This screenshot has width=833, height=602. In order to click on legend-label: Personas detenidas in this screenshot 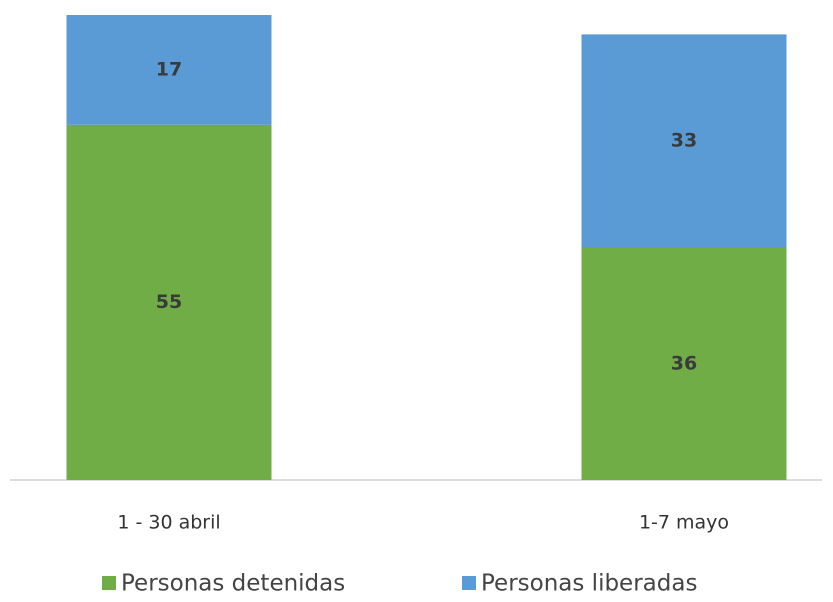, I will do `click(233, 584)`.